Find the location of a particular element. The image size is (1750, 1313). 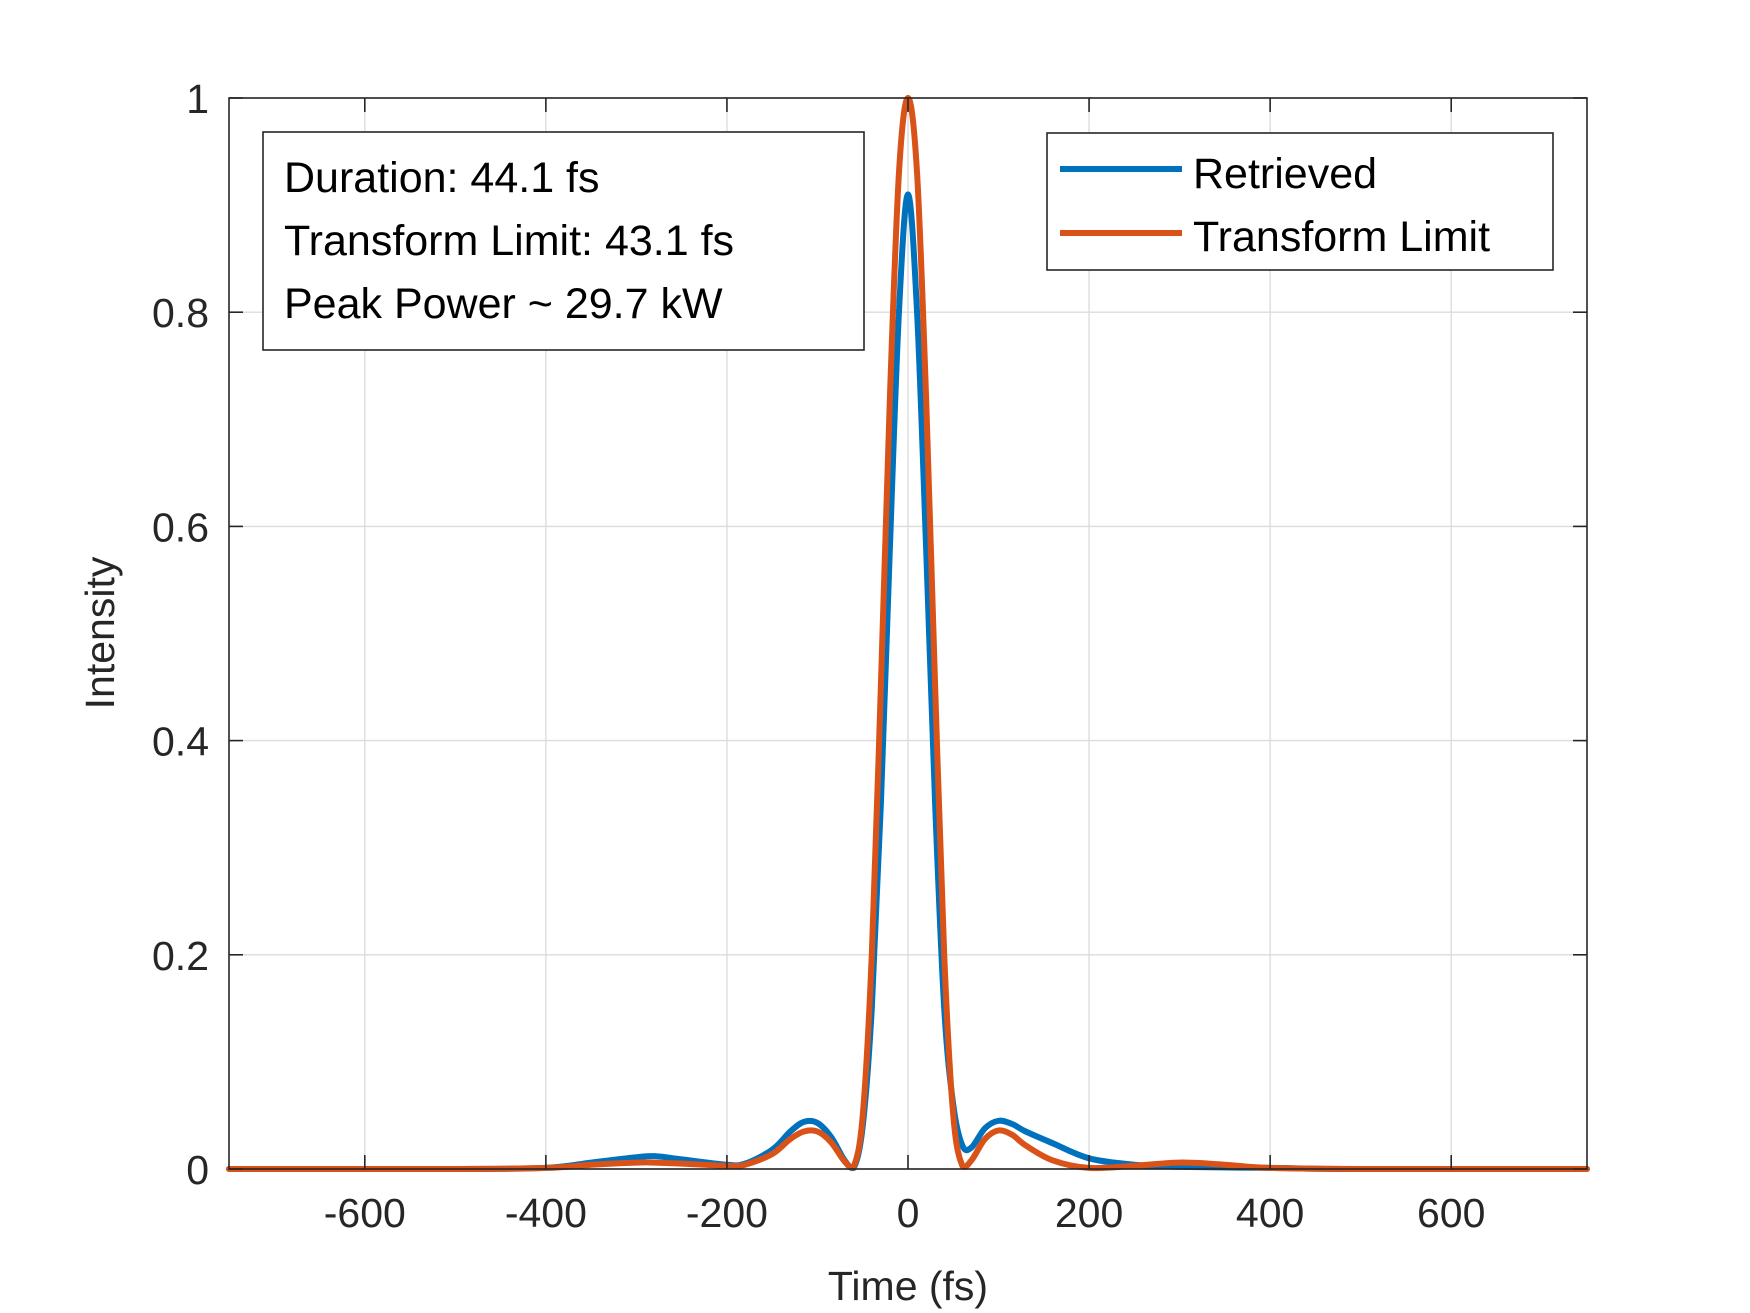

legend: Retrieved Transform Limit is located at coordinates (1300, 201).